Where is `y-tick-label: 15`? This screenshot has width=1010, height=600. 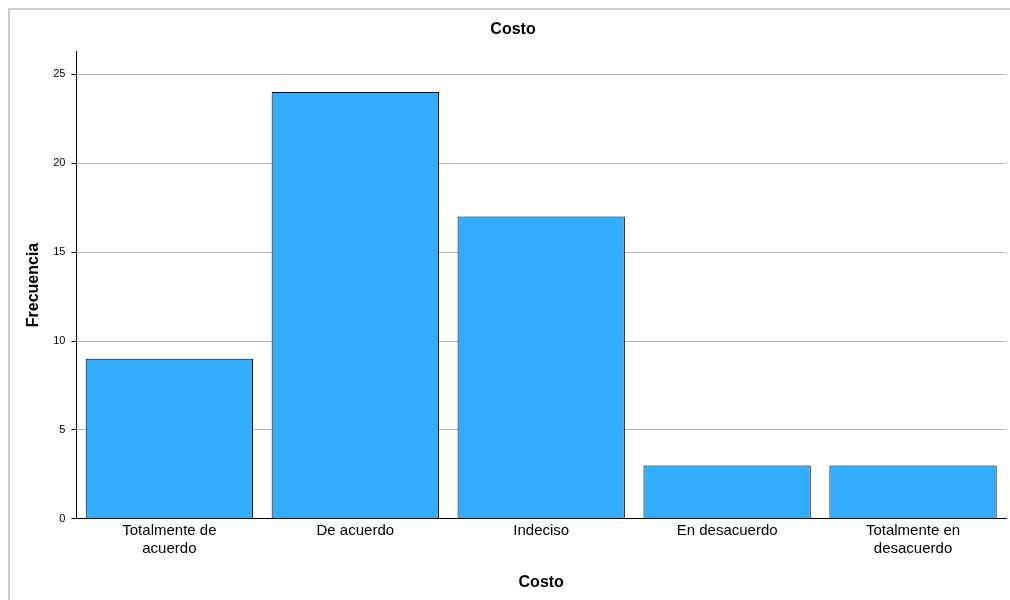
y-tick-label: 15 is located at coordinates (59, 251).